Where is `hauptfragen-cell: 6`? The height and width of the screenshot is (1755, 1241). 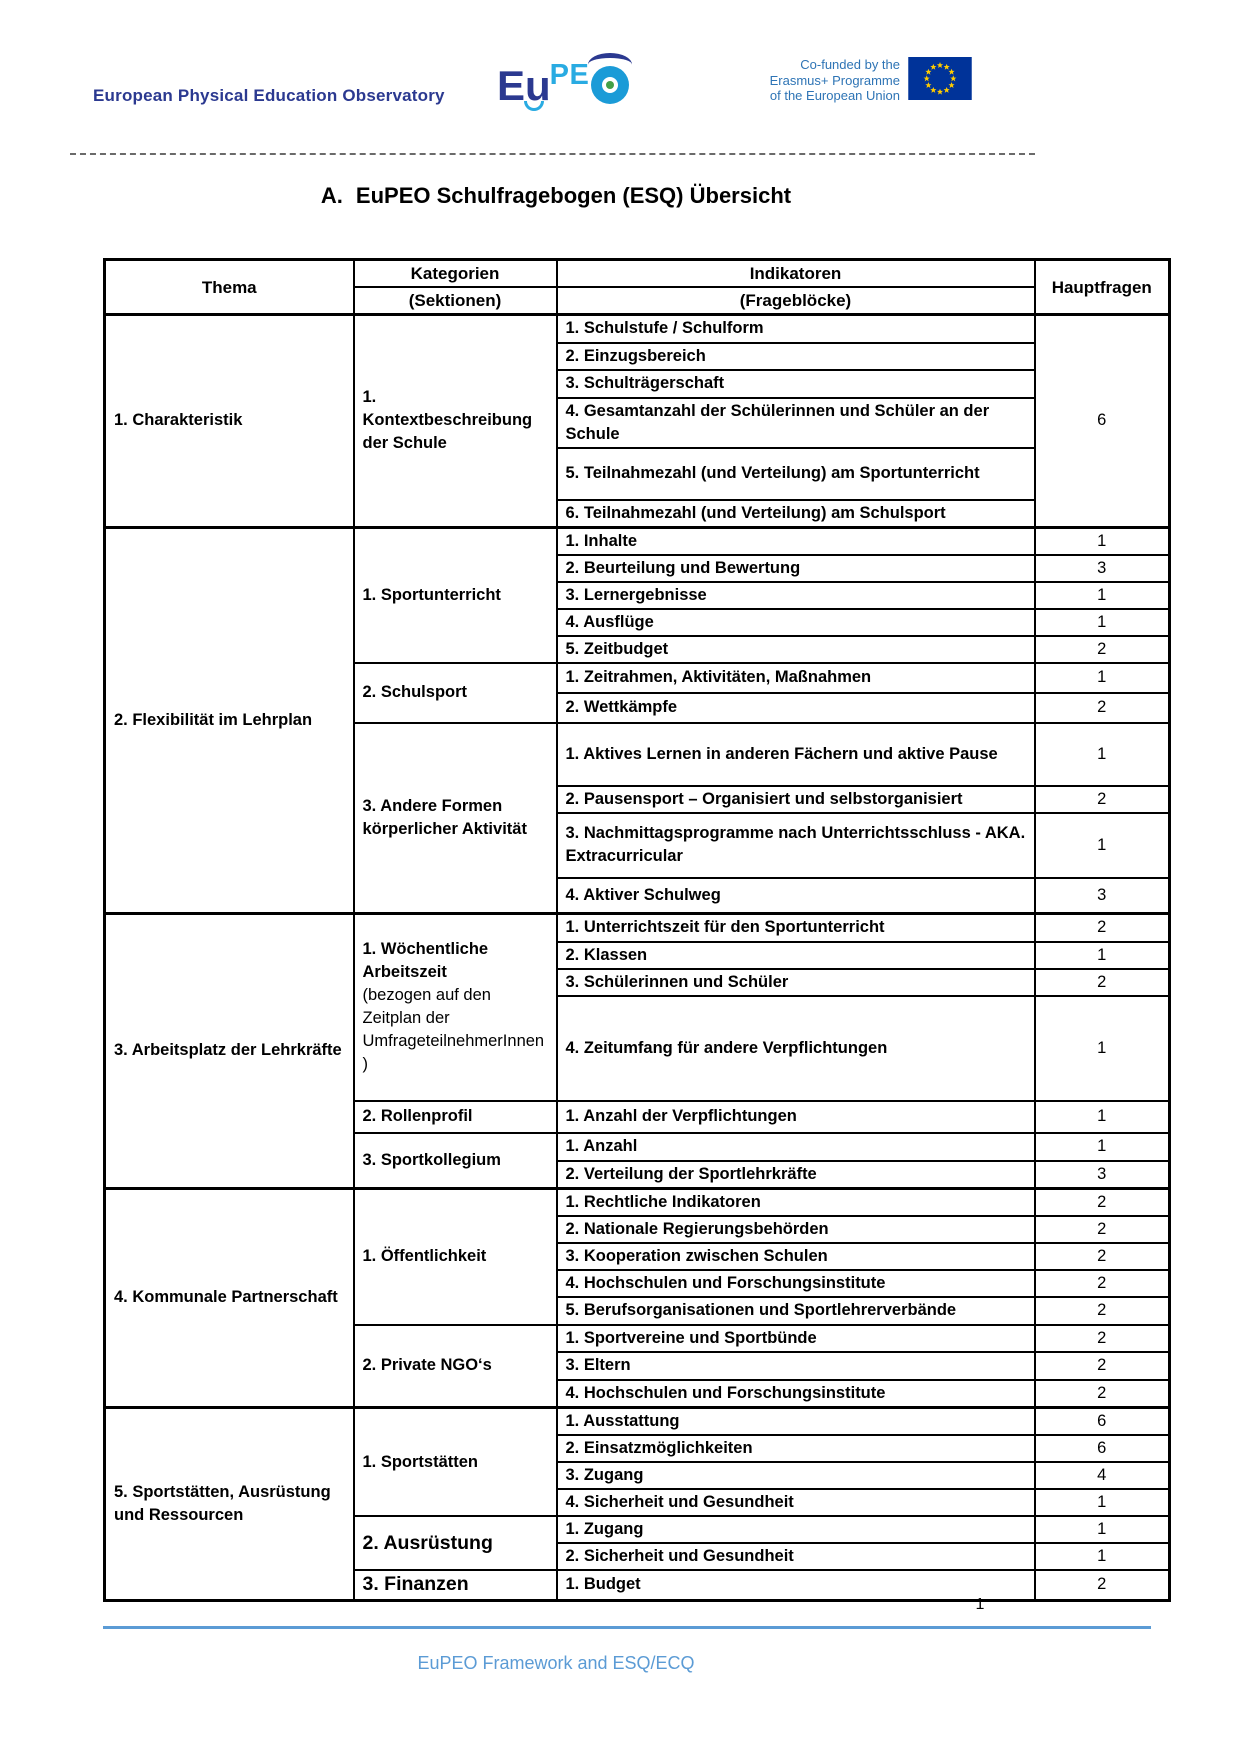
hauptfragen-cell: 6 is located at coordinates (1102, 1421).